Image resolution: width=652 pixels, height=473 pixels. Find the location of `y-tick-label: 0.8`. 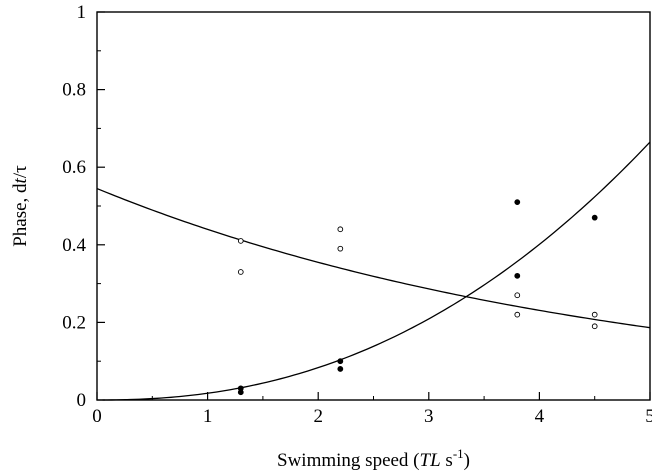

y-tick-label: 0.8 is located at coordinates (74, 90).